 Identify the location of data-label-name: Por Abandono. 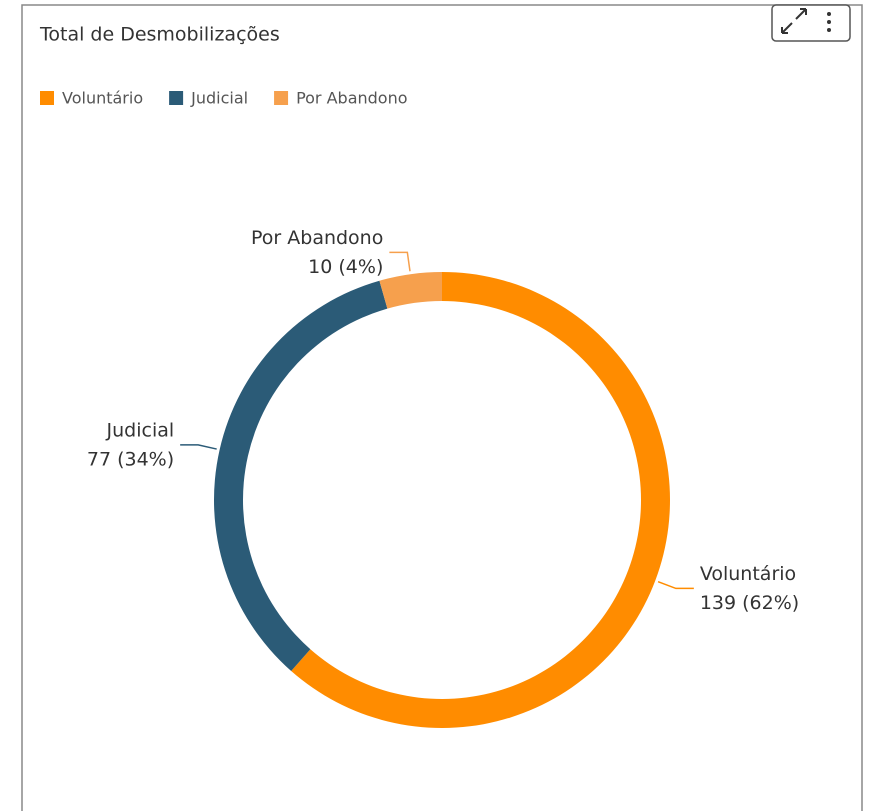
(317, 238).